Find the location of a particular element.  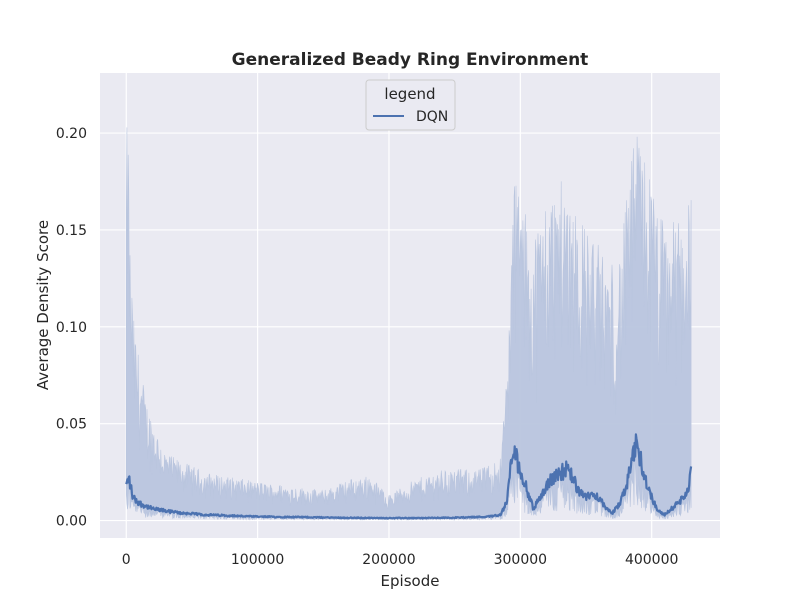

x-axis-label: Episode is located at coordinates (410, 581).